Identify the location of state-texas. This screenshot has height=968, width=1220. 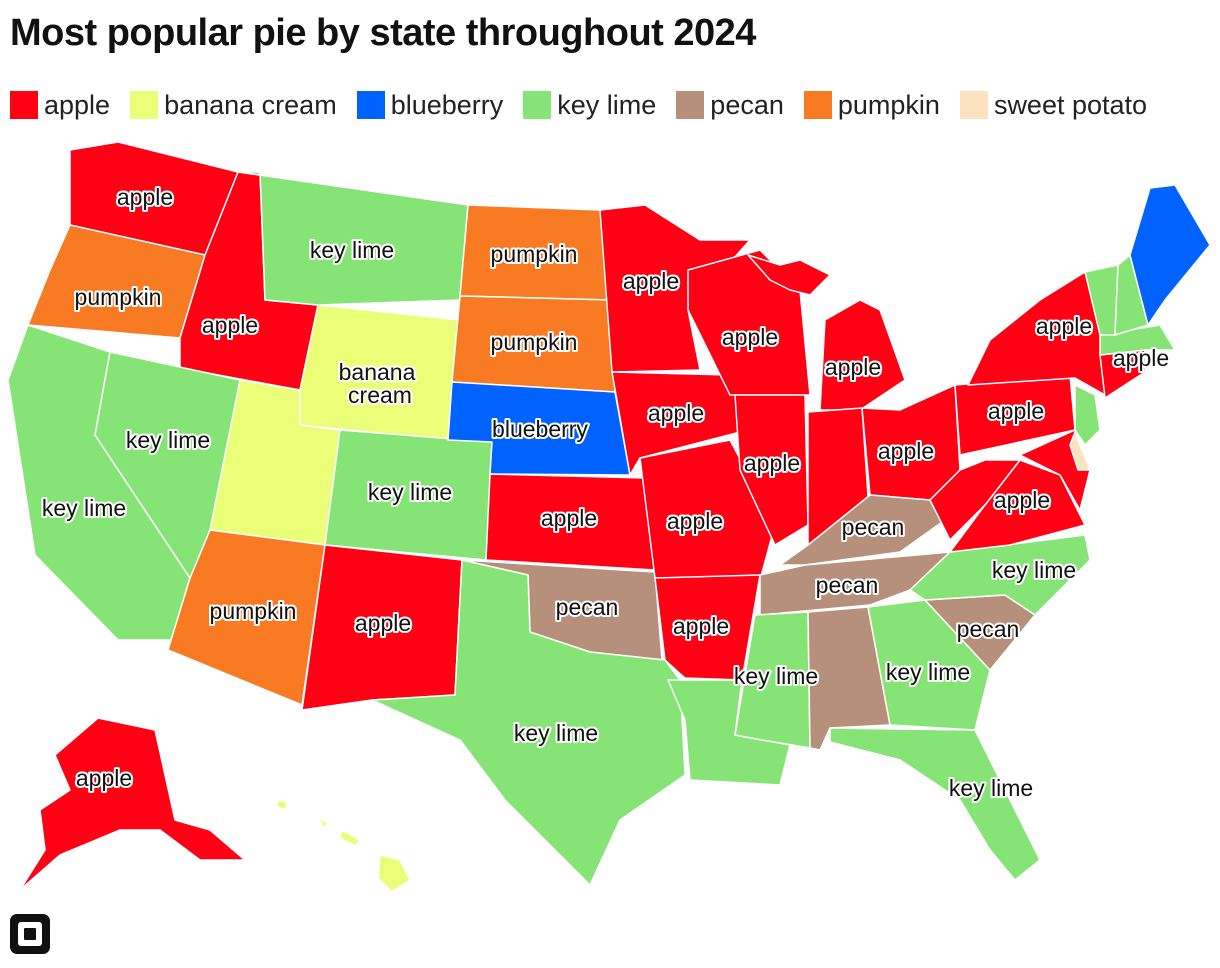
(528, 722).